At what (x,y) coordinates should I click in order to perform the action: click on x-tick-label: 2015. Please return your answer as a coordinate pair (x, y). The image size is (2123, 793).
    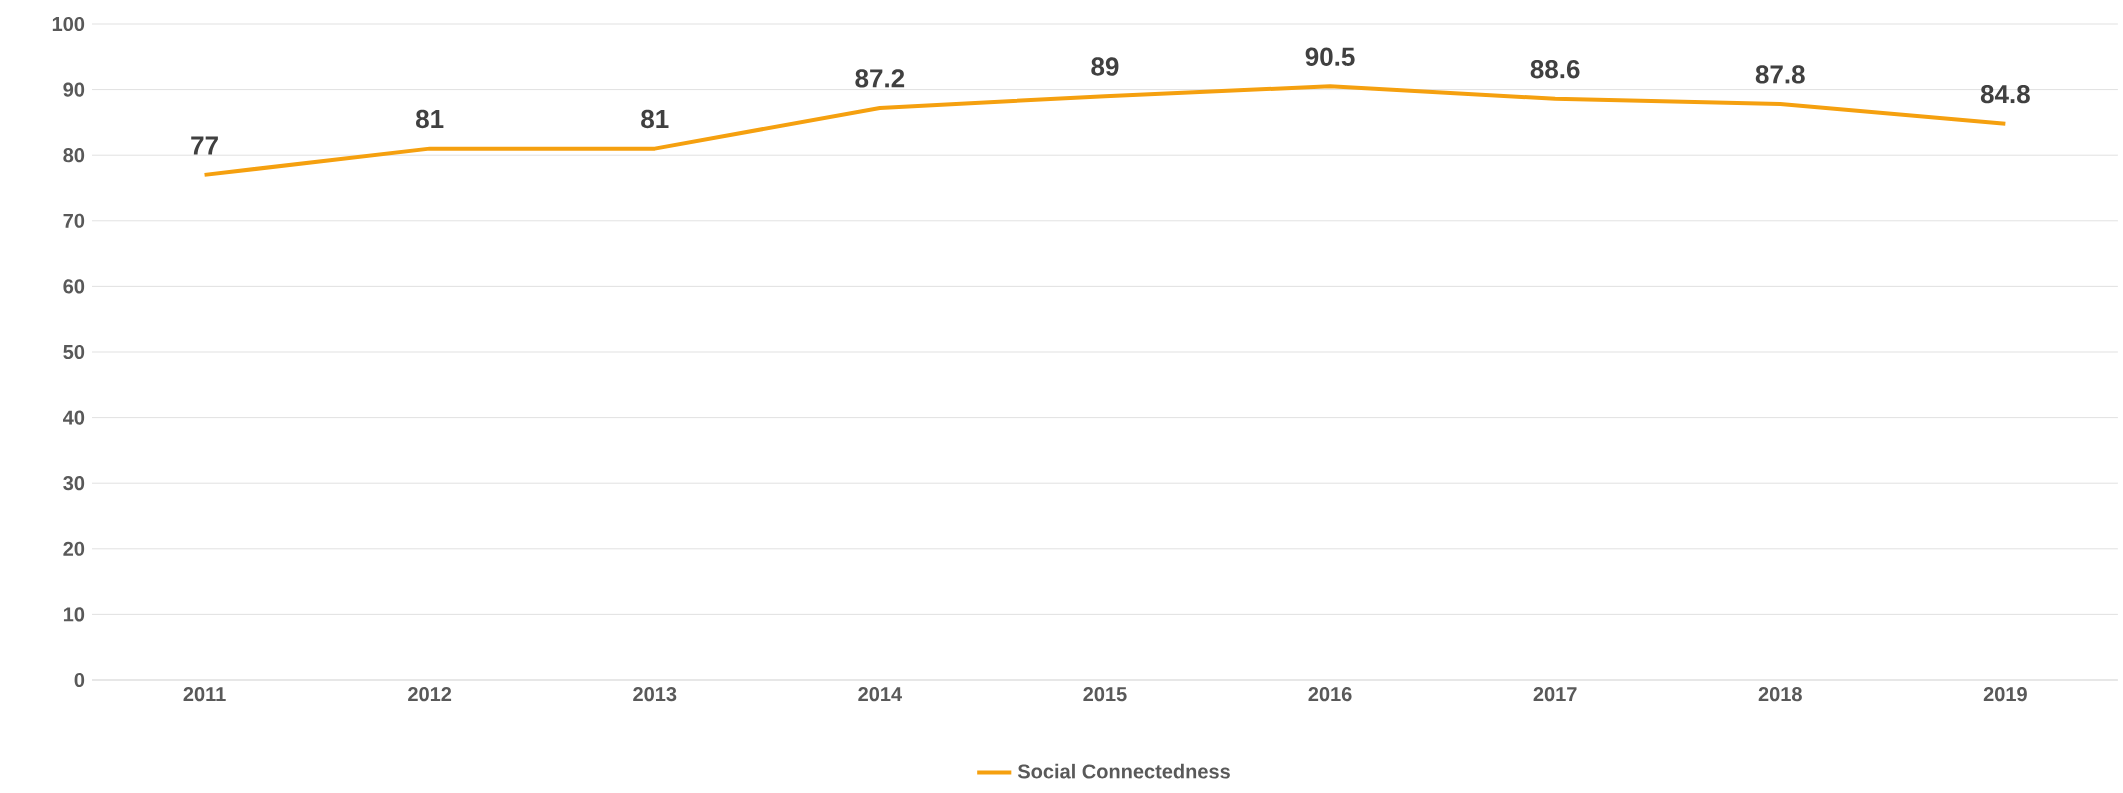
    Looking at the image, I should click on (1105, 694).